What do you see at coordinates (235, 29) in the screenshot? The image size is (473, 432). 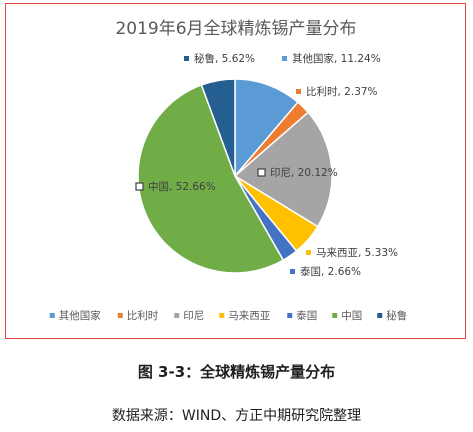 I see `chart-title: 2019年6月全球精炼锡产量分布` at bounding box center [235, 29].